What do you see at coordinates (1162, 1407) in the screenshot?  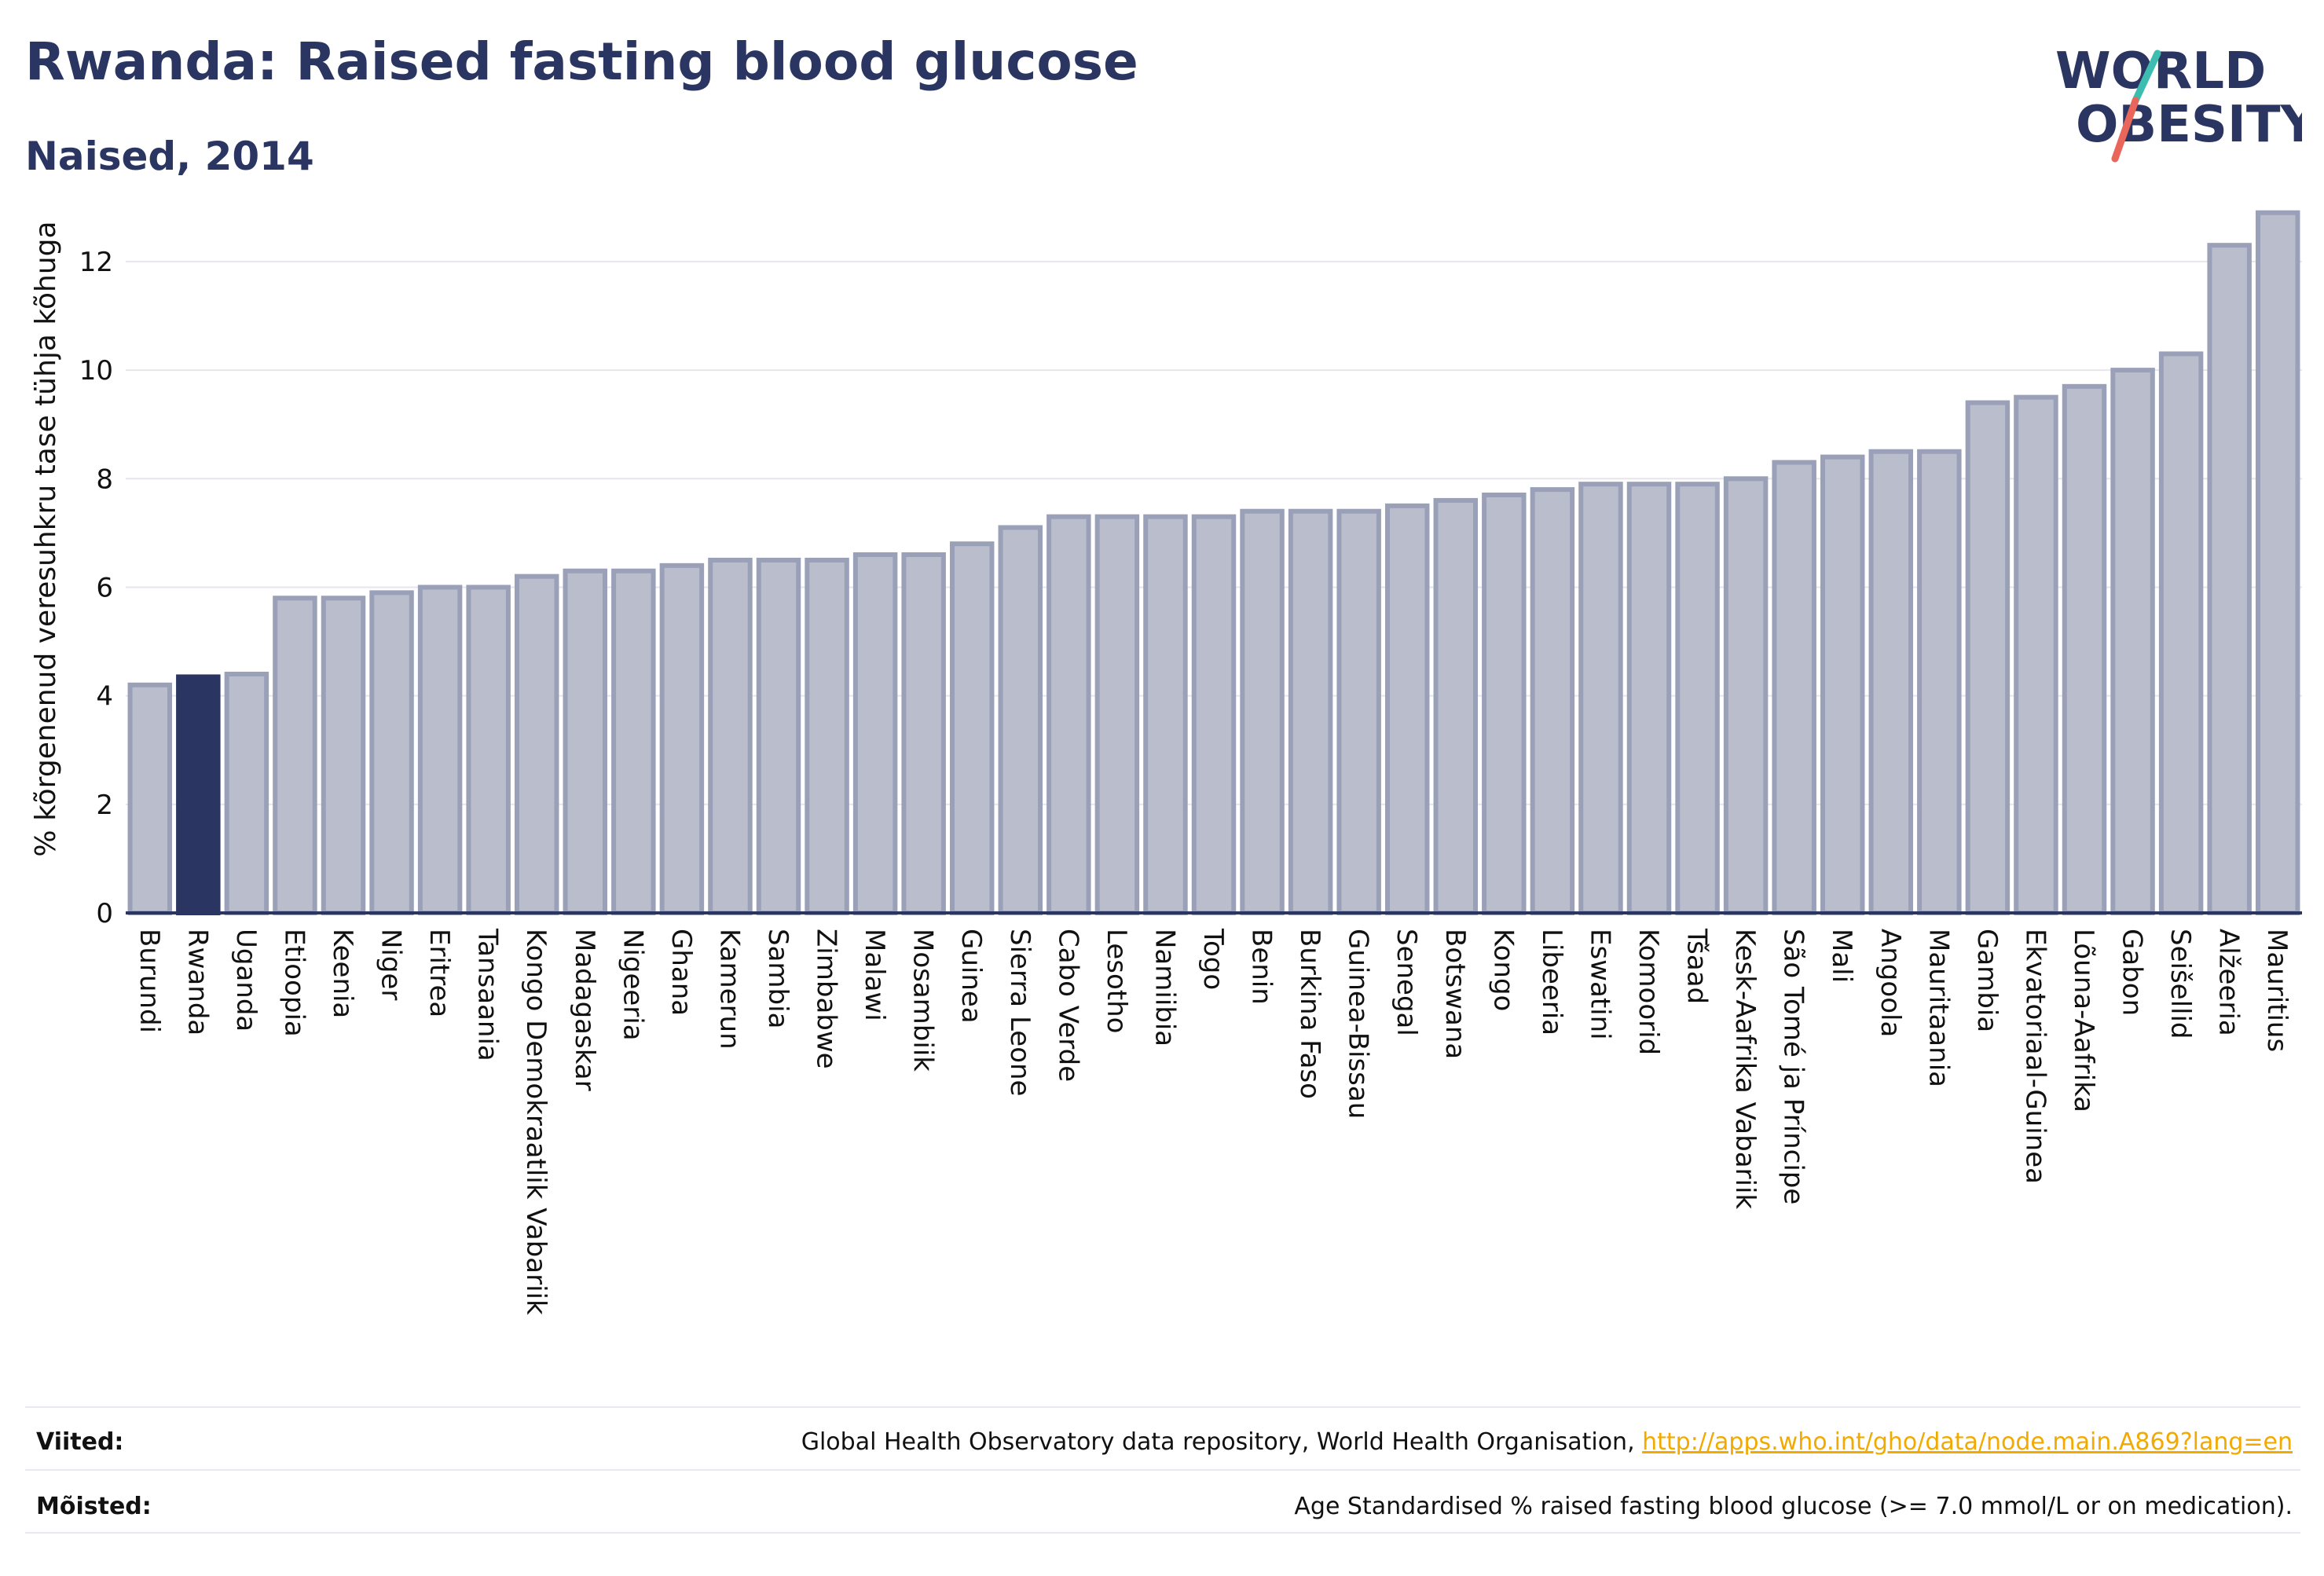 I see `footer-divider-top` at bounding box center [1162, 1407].